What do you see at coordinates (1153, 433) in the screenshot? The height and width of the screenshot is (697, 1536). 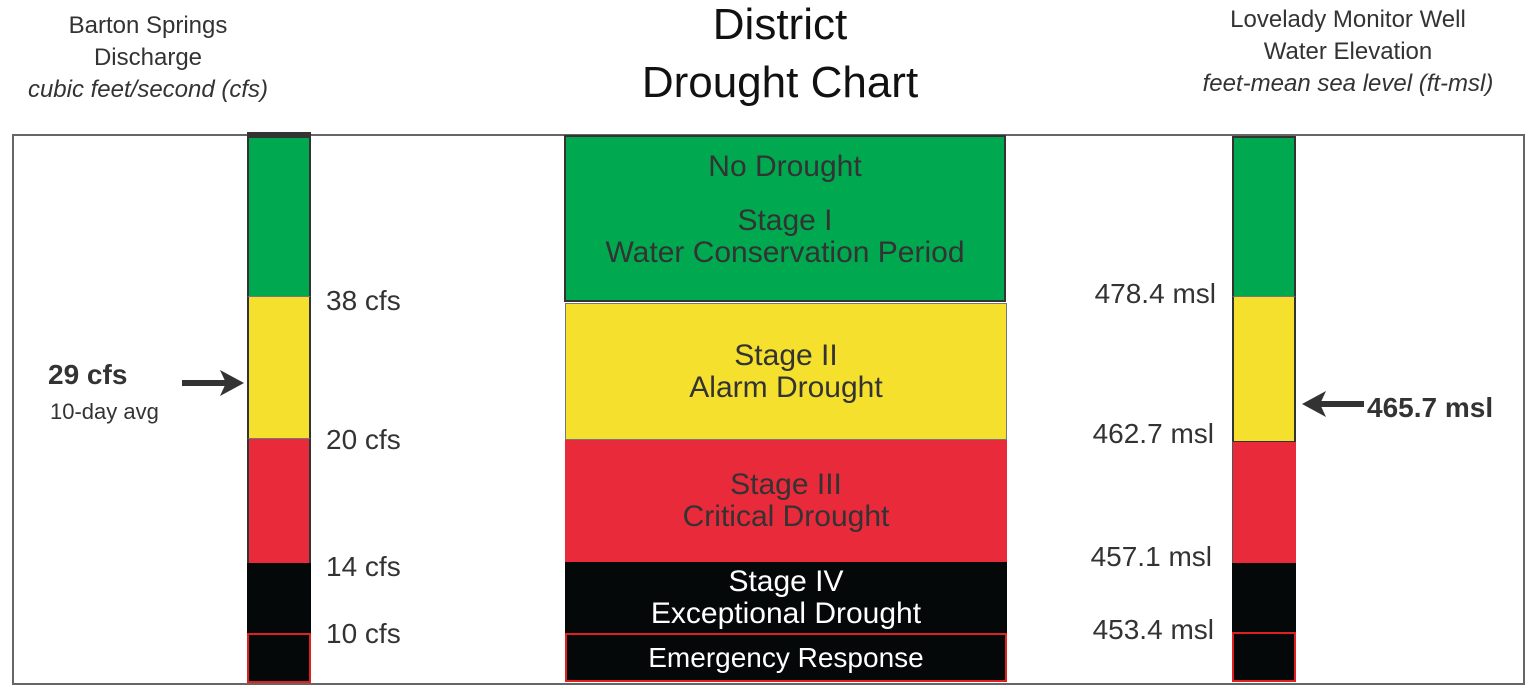 I see `threshold-462-msl: 462.7 msl` at bounding box center [1153, 433].